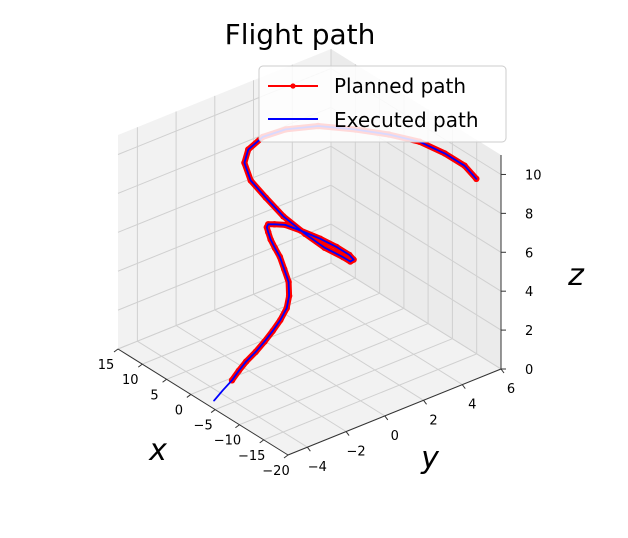 The image size is (628, 538). I want to click on y-axis-label: y, so click(430, 458).